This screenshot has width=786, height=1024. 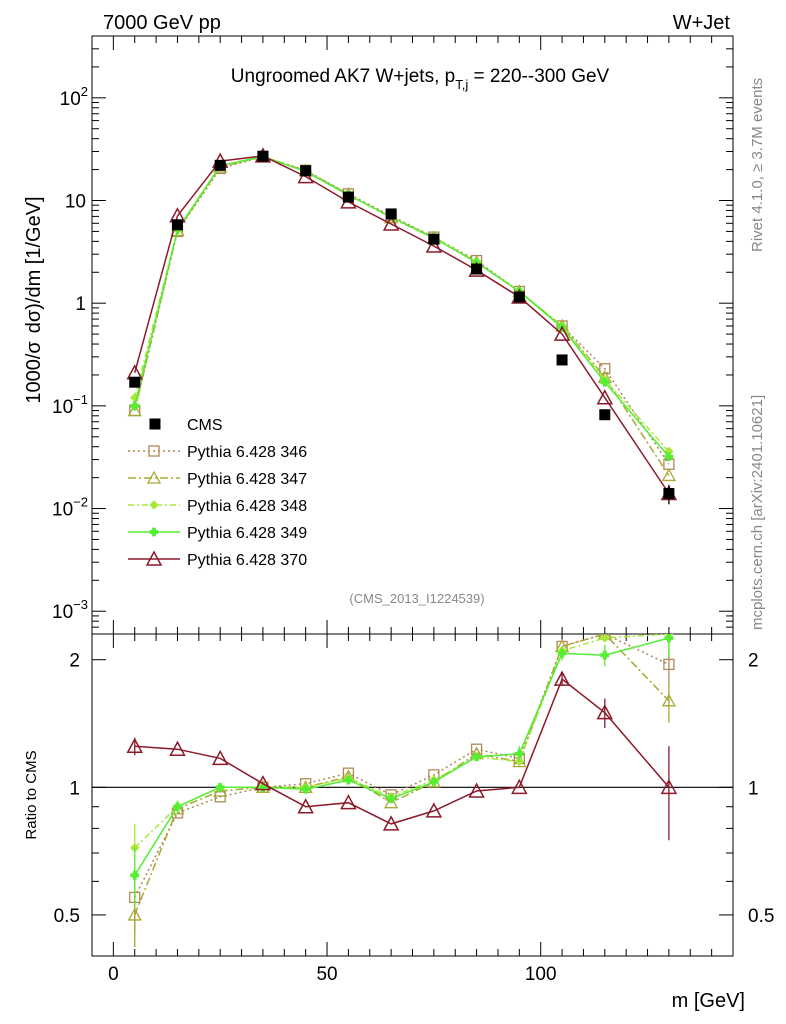 I want to click on legend-item: Pythia 6.428 349, so click(x=217, y=533).